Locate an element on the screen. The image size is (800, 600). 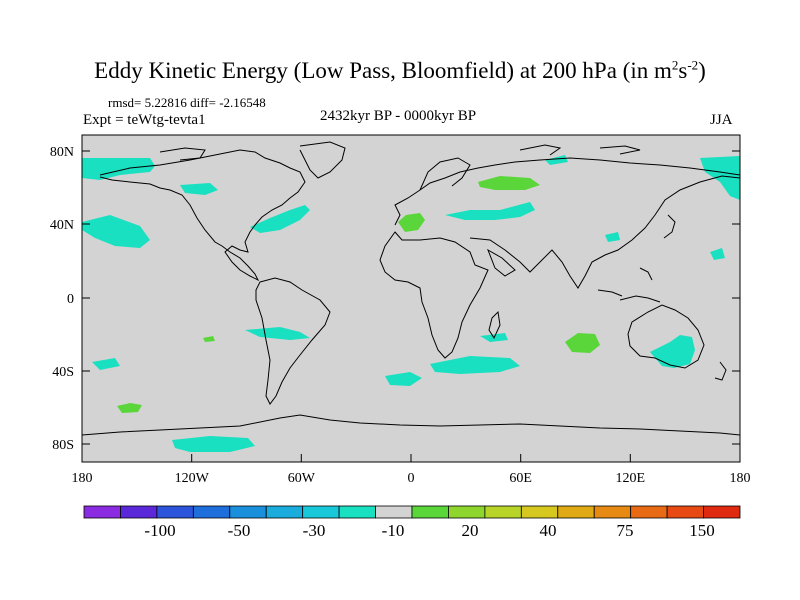
lon-label-0: 0 is located at coordinates (411, 478).